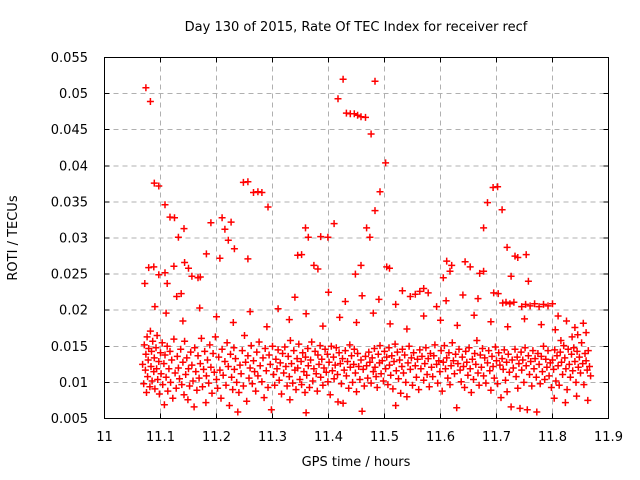 This screenshot has width=640, height=480. I want to click on y-tick-label: 0.005, so click(69, 419).